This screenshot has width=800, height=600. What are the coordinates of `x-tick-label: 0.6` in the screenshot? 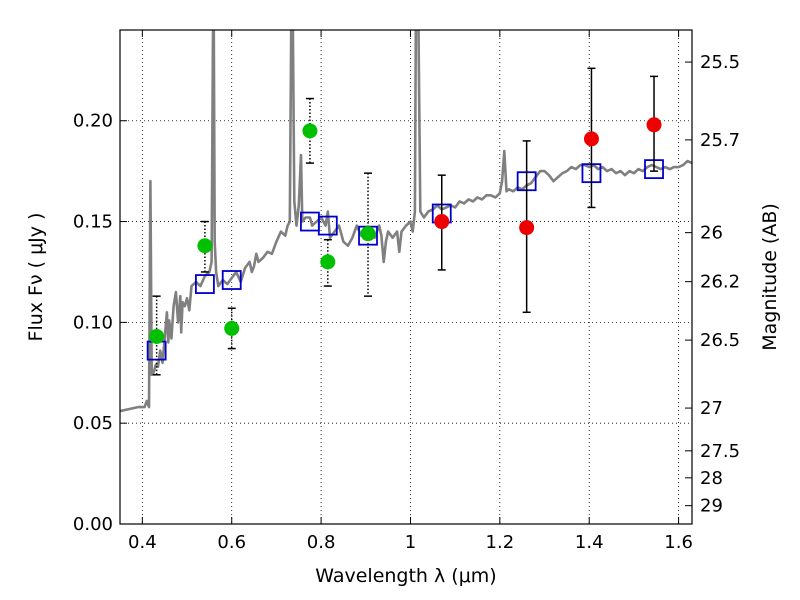 It's located at (231, 542).